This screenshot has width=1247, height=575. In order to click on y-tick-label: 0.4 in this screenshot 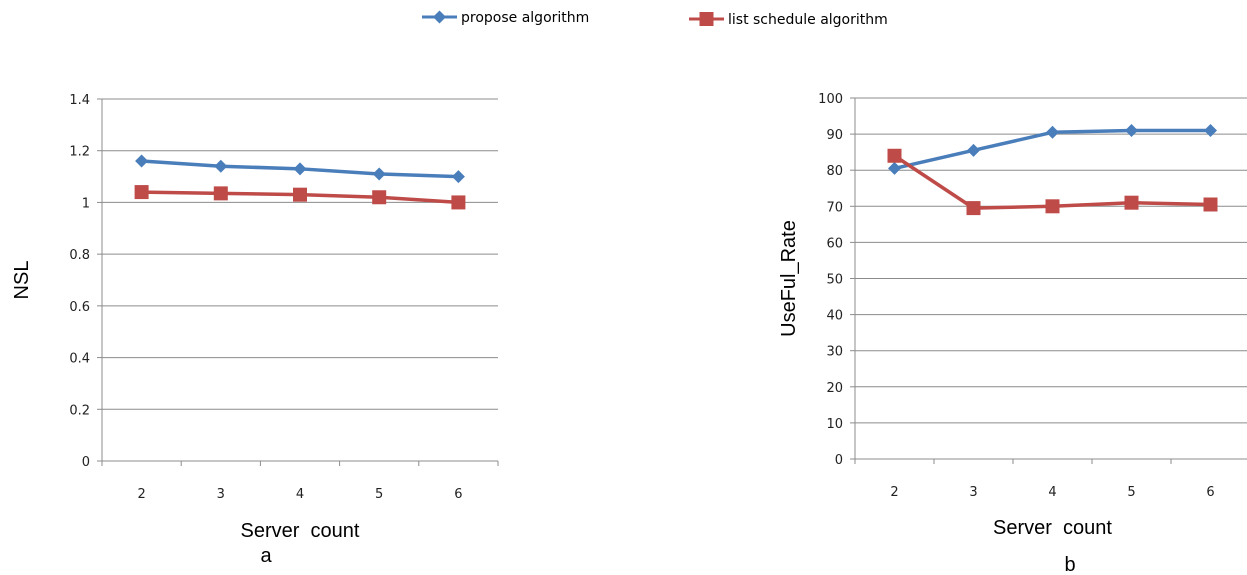, I will do `click(79, 359)`.